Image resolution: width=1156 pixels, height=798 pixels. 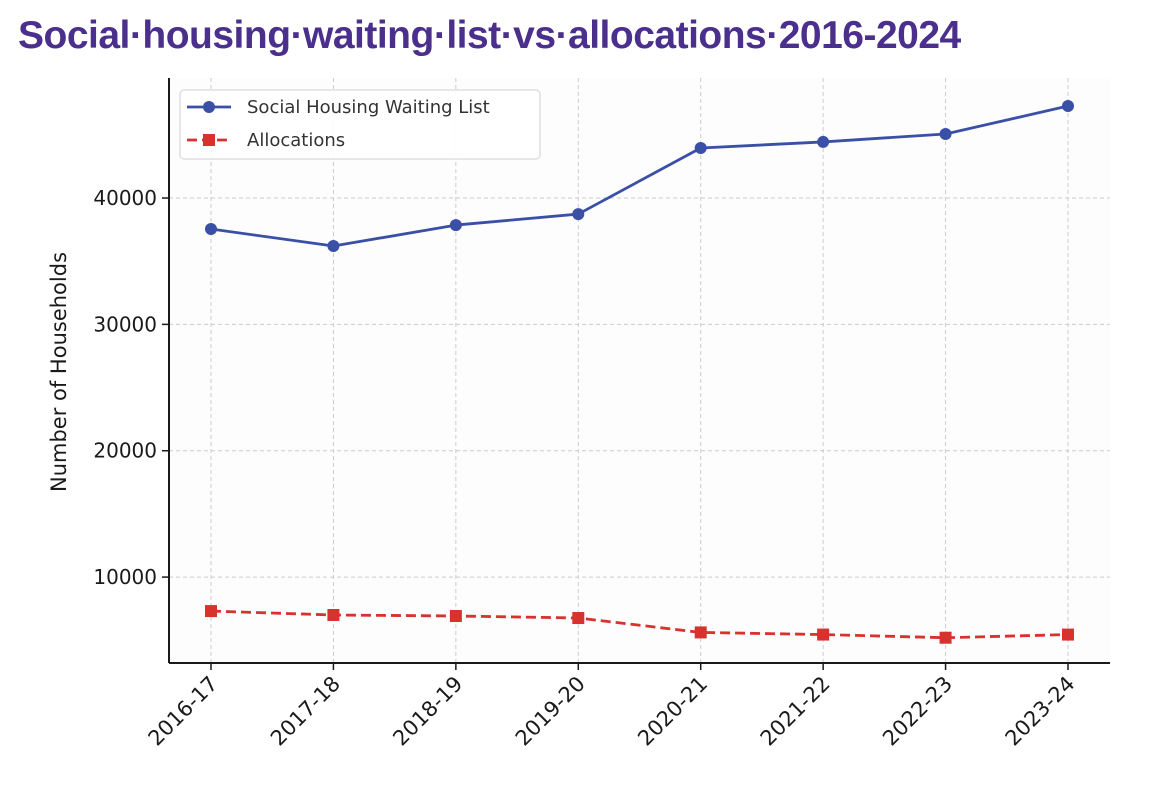 What do you see at coordinates (183, 711) in the screenshot?
I see `x-tick-label: 2016-17` at bounding box center [183, 711].